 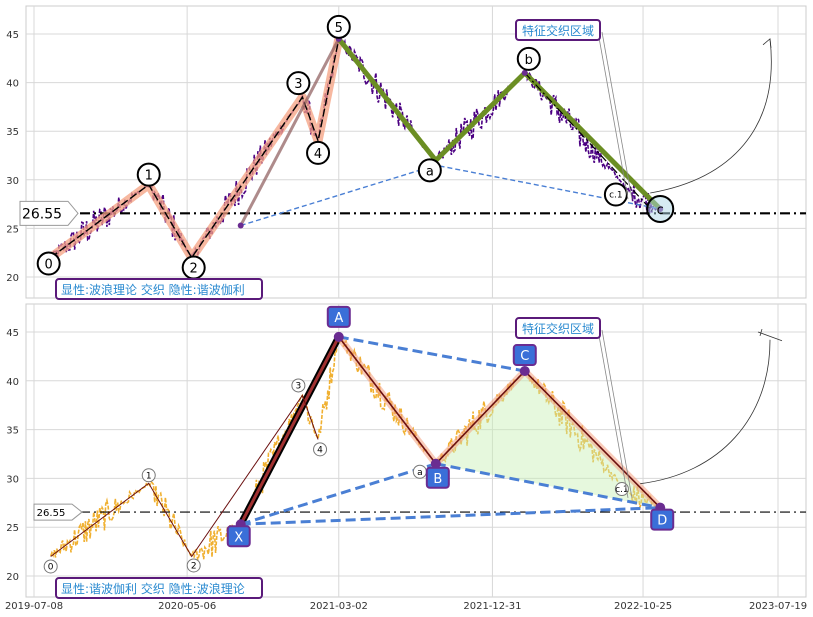 What do you see at coordinates (184, 476) in the screenshot?
I see `hidden-wave-line` at bounding box center [184, 476].